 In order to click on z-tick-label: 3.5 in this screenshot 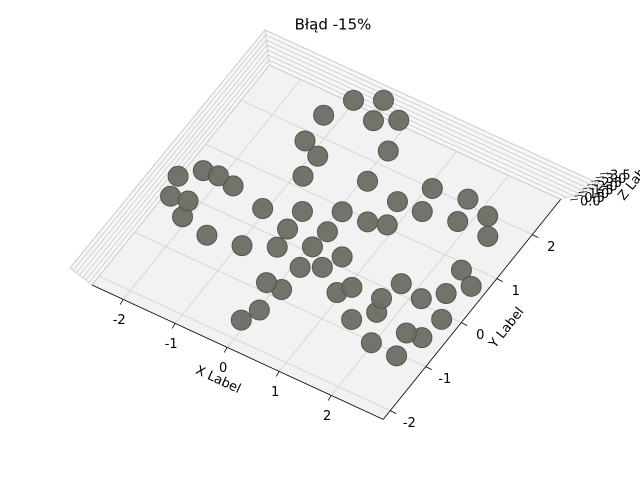, I will do `click(620, 176)`.